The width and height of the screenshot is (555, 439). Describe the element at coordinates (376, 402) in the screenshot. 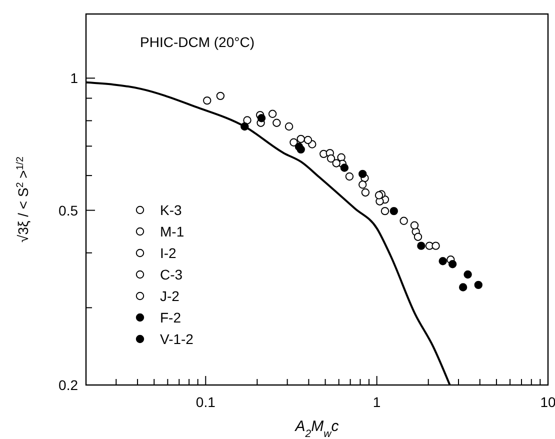

I see `x-tick-label: 1` at that location.